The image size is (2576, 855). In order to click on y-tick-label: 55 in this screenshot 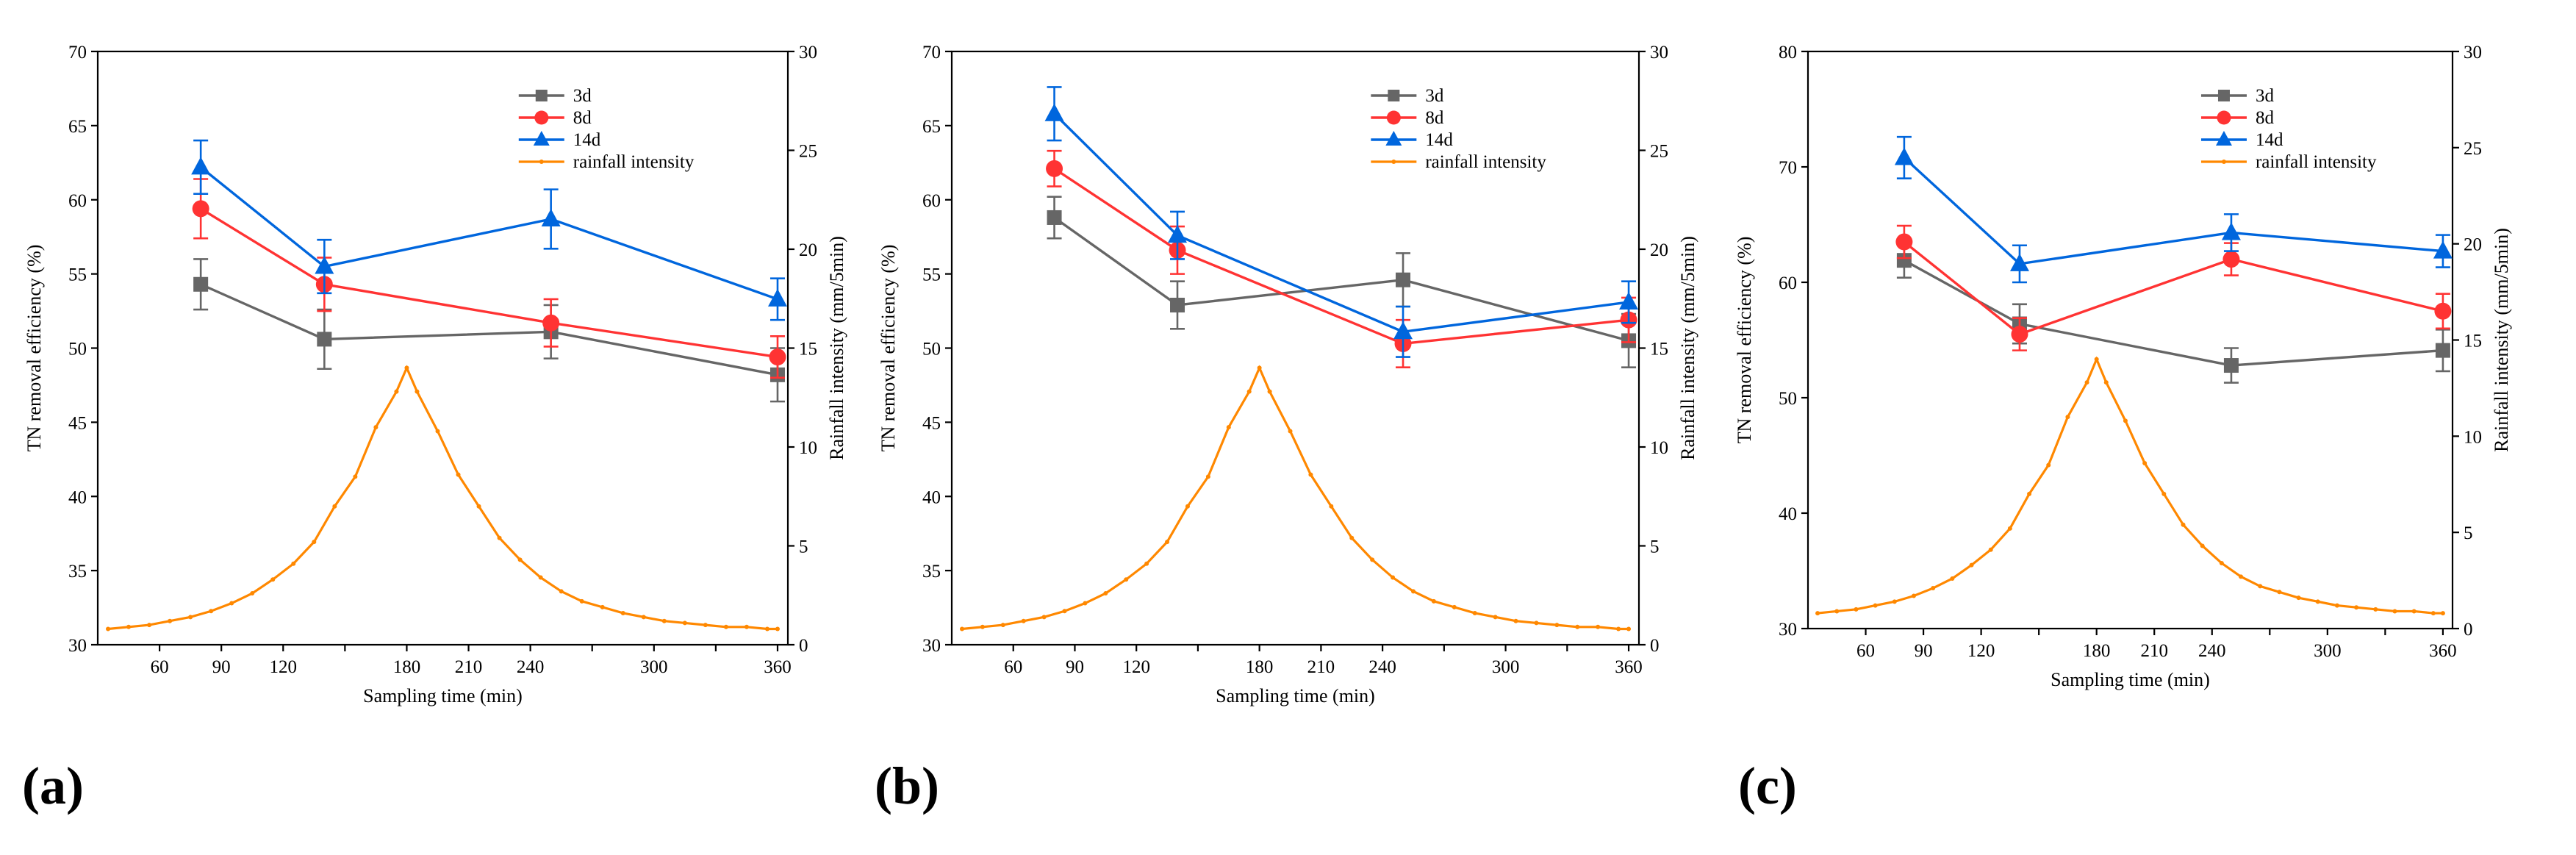, I will do `click(931, 275)`.